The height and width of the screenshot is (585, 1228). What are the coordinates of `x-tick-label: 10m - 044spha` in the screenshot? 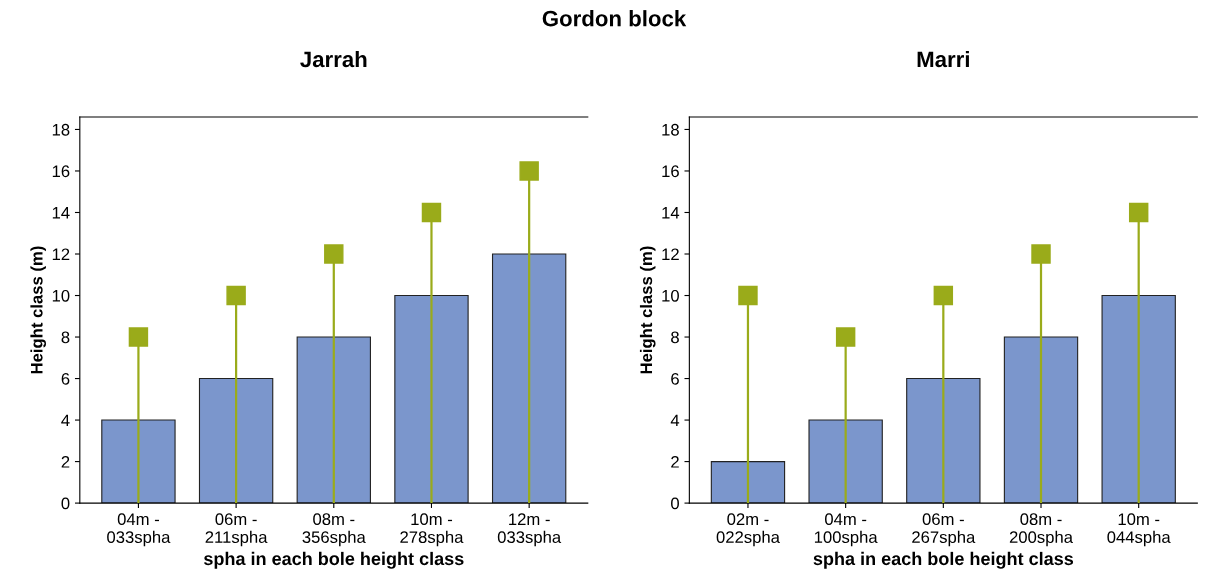 It's located at (1139, 530).